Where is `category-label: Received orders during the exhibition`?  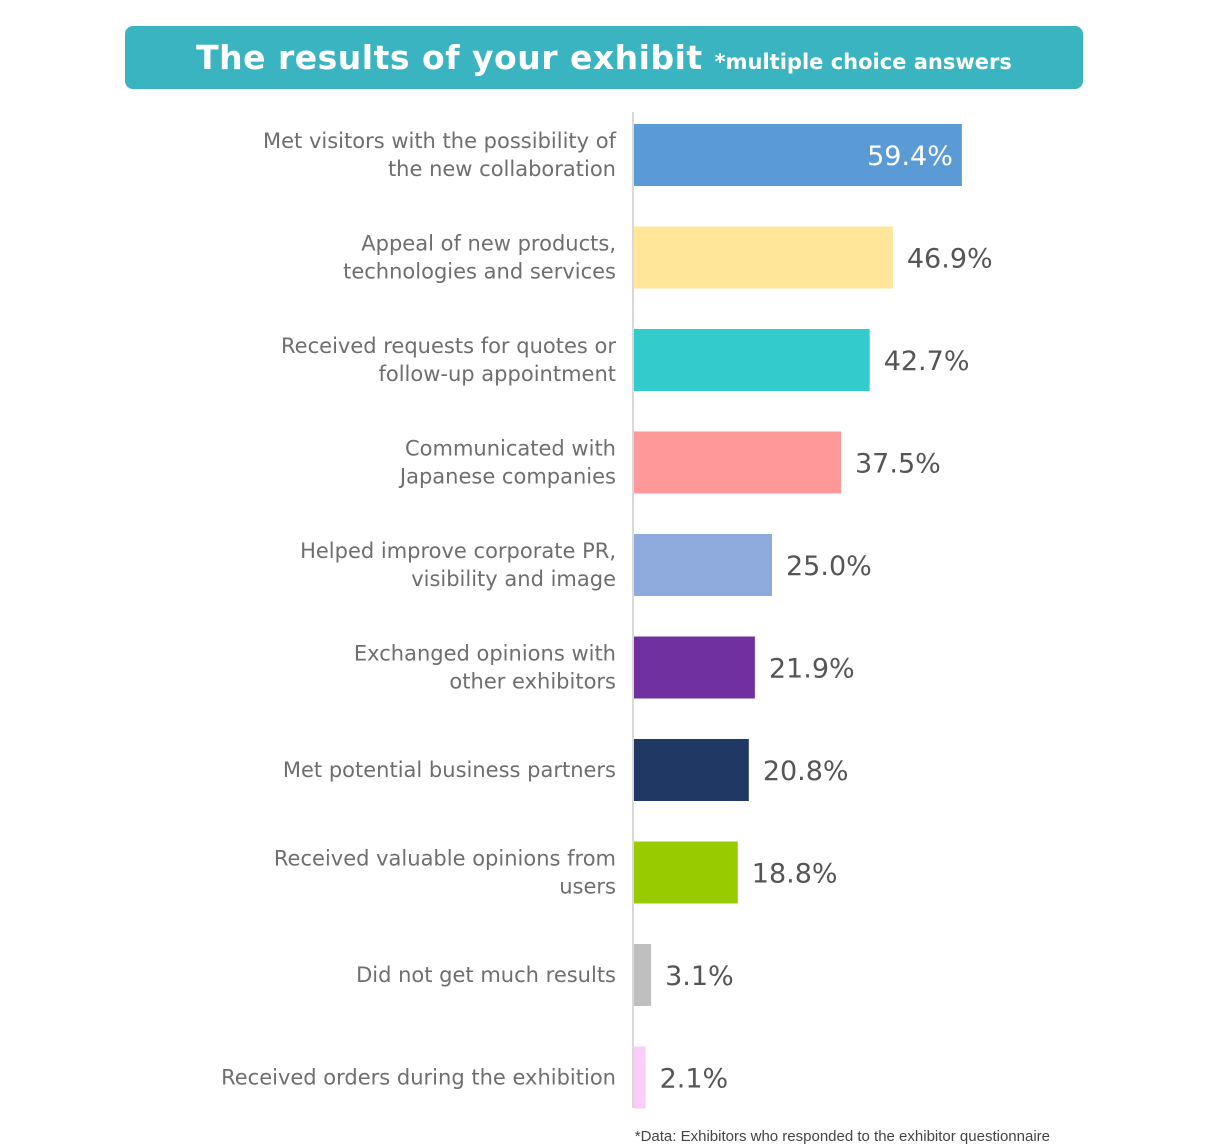
category-label: Received orders during the exhibition is located at coordinates (418, 1078).